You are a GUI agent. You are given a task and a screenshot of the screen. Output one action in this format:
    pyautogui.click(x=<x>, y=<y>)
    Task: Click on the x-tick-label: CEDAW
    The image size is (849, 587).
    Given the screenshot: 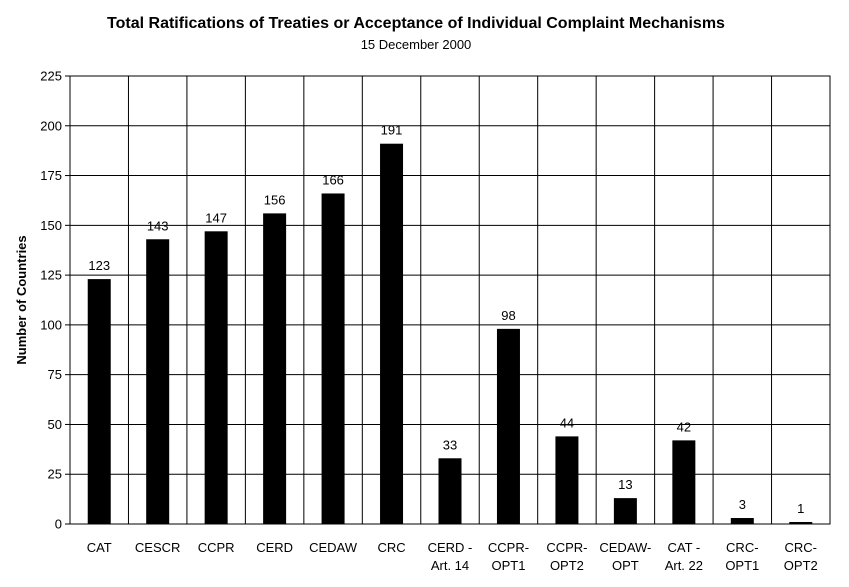 What is the action you would take?
    pyautogui.click(x=333, y=547)
    